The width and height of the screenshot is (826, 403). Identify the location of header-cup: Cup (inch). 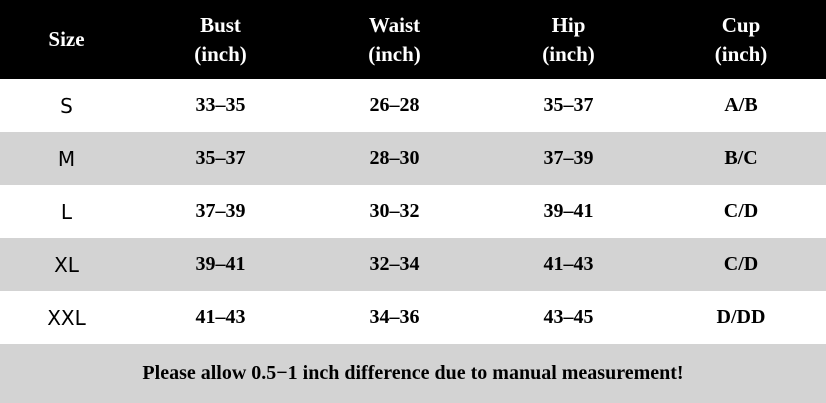
(741, 39).